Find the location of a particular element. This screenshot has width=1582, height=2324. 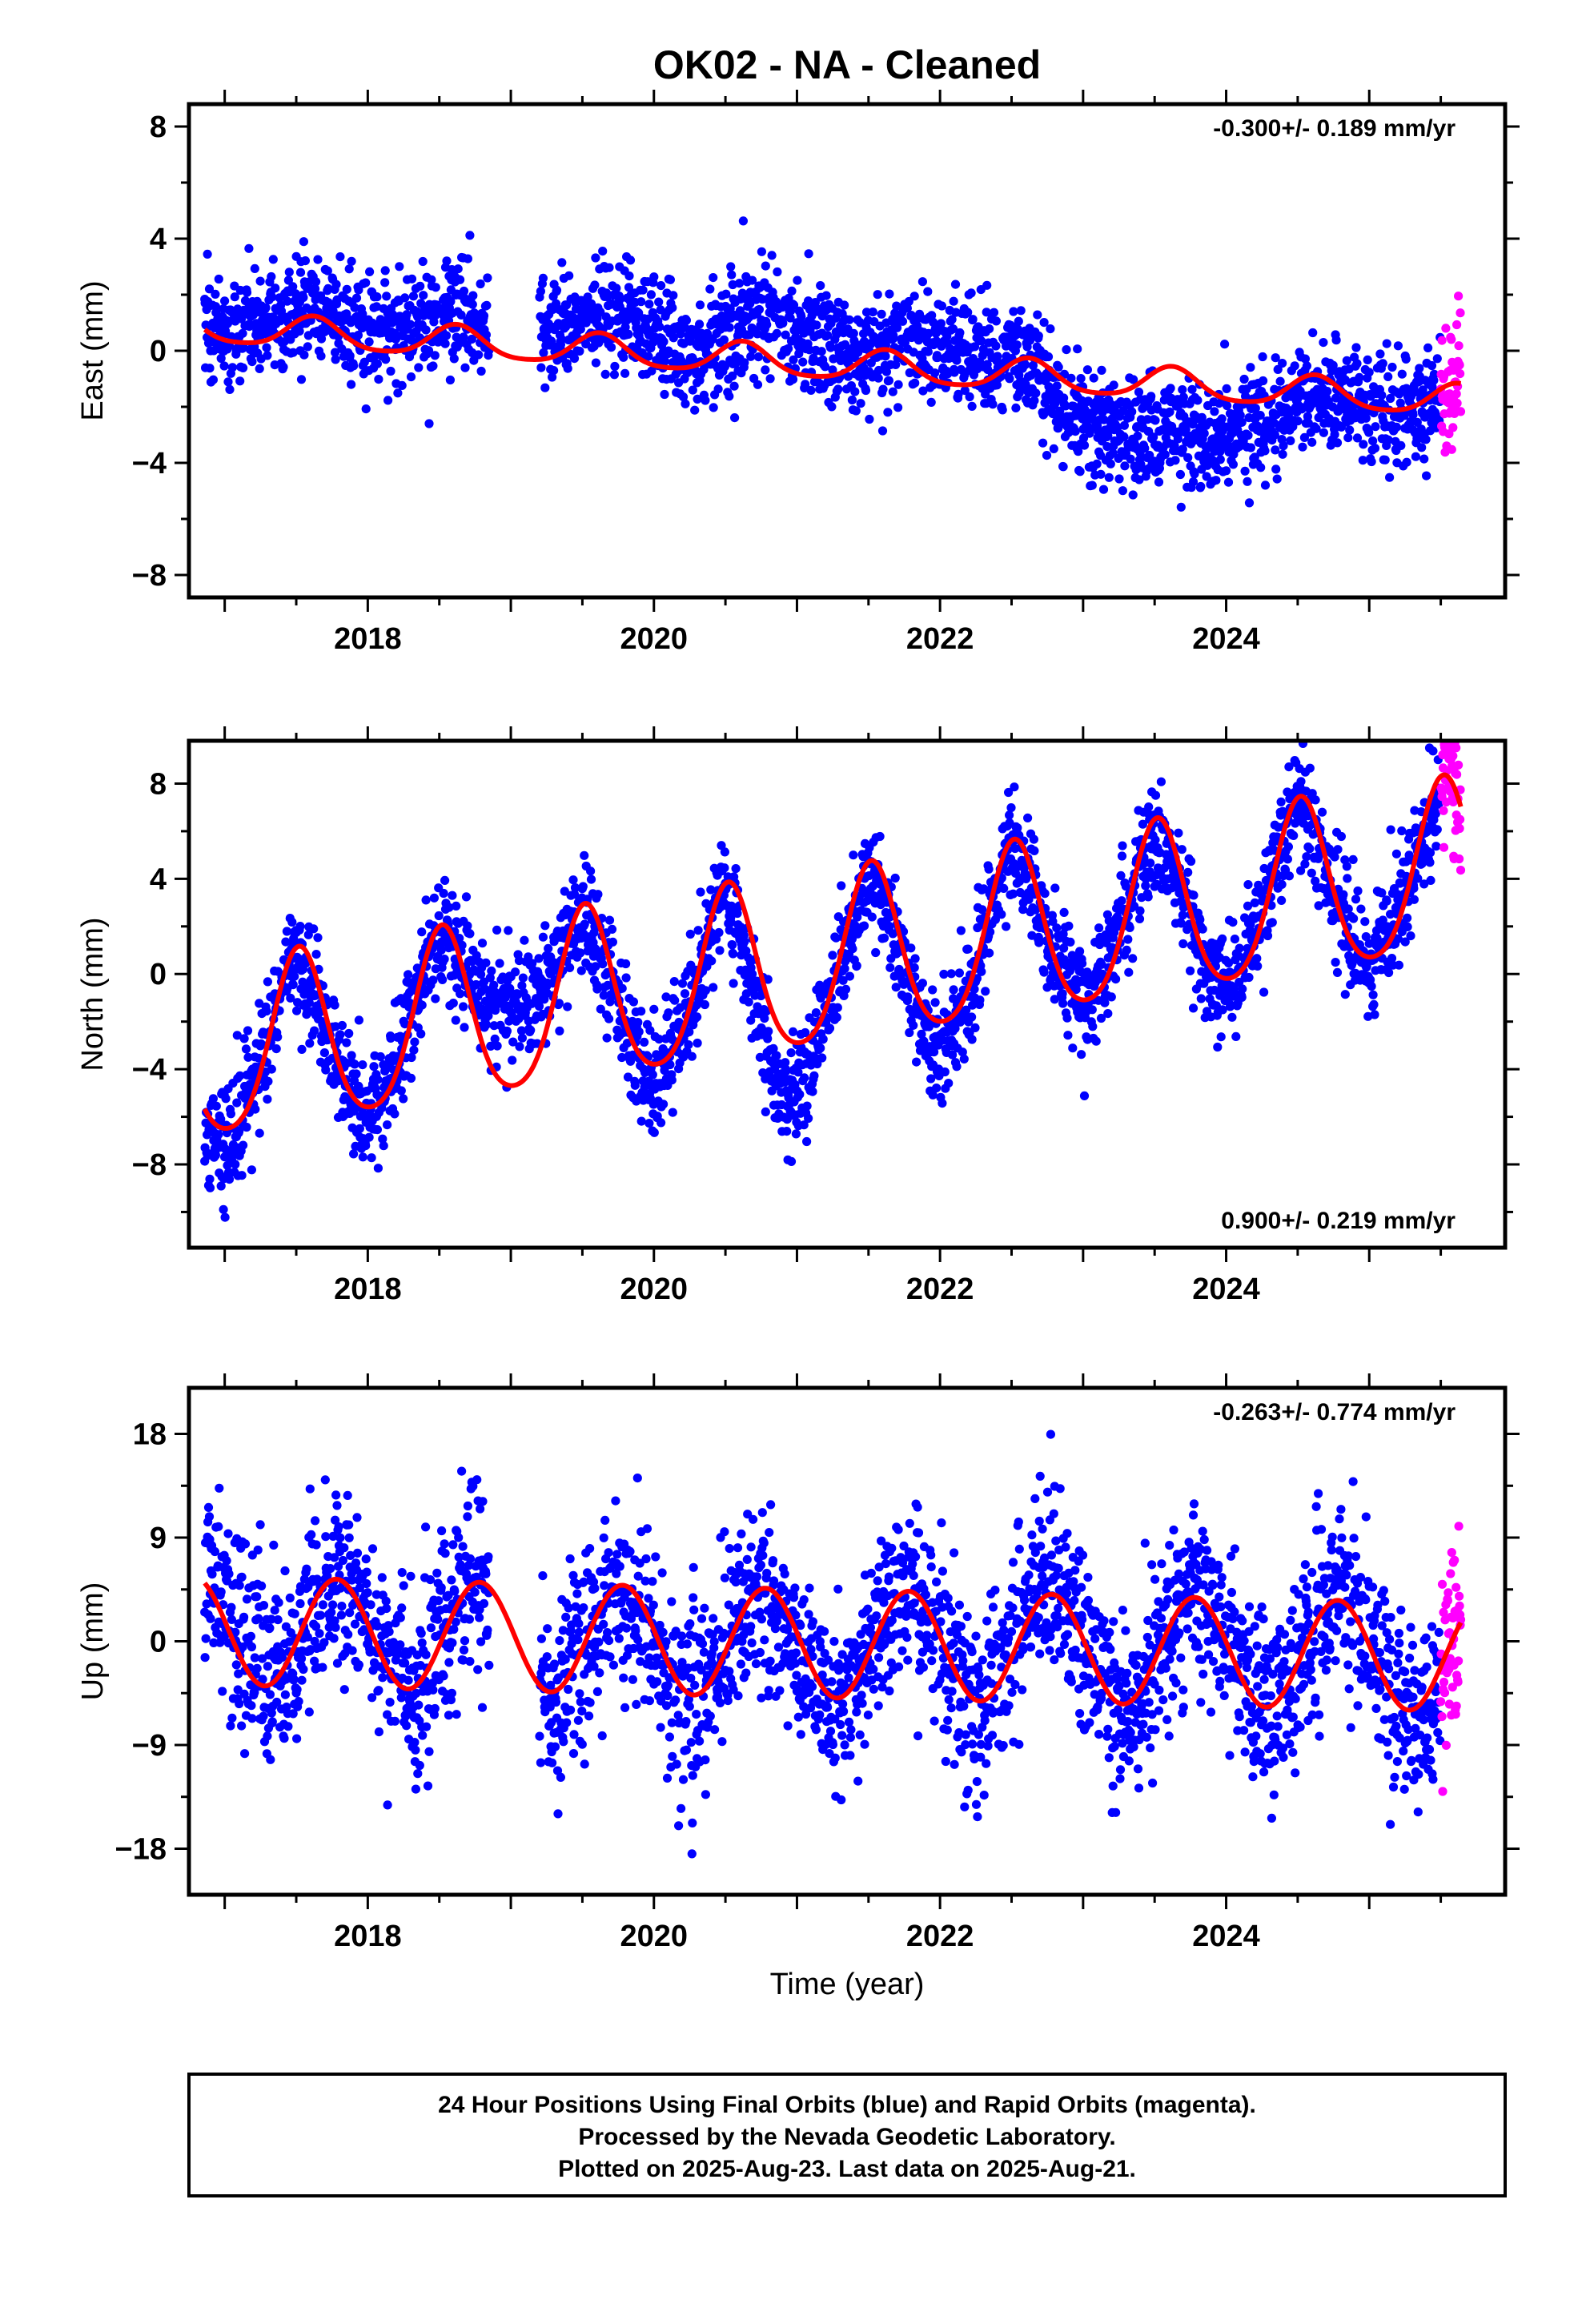

east-rapid-point is located at coordinates (1461, 313).